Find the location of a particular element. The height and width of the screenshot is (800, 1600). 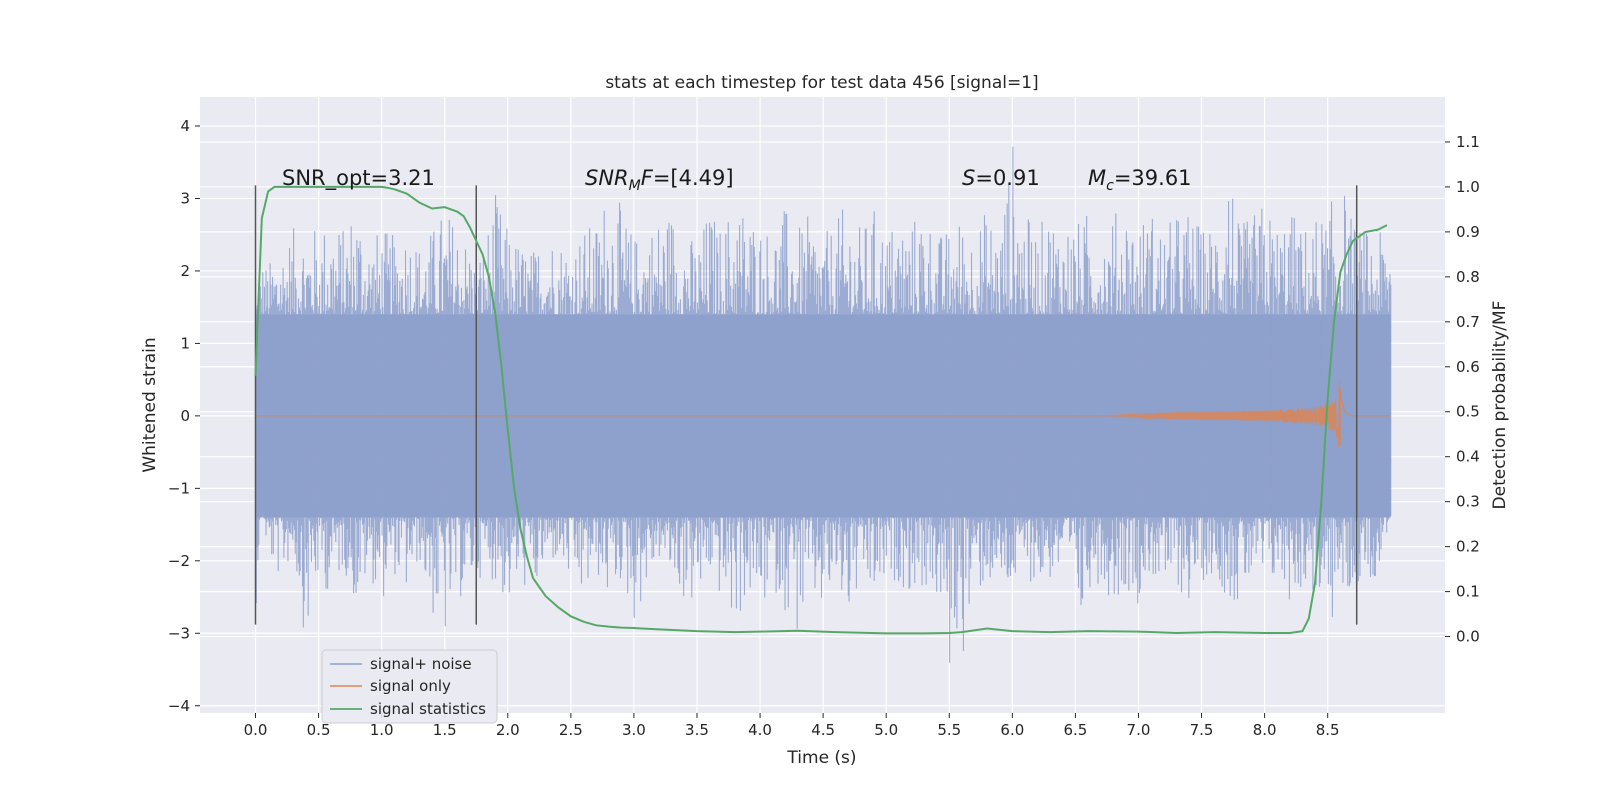

x-tick-label: 5.5 is located at coordinates (949, 730).